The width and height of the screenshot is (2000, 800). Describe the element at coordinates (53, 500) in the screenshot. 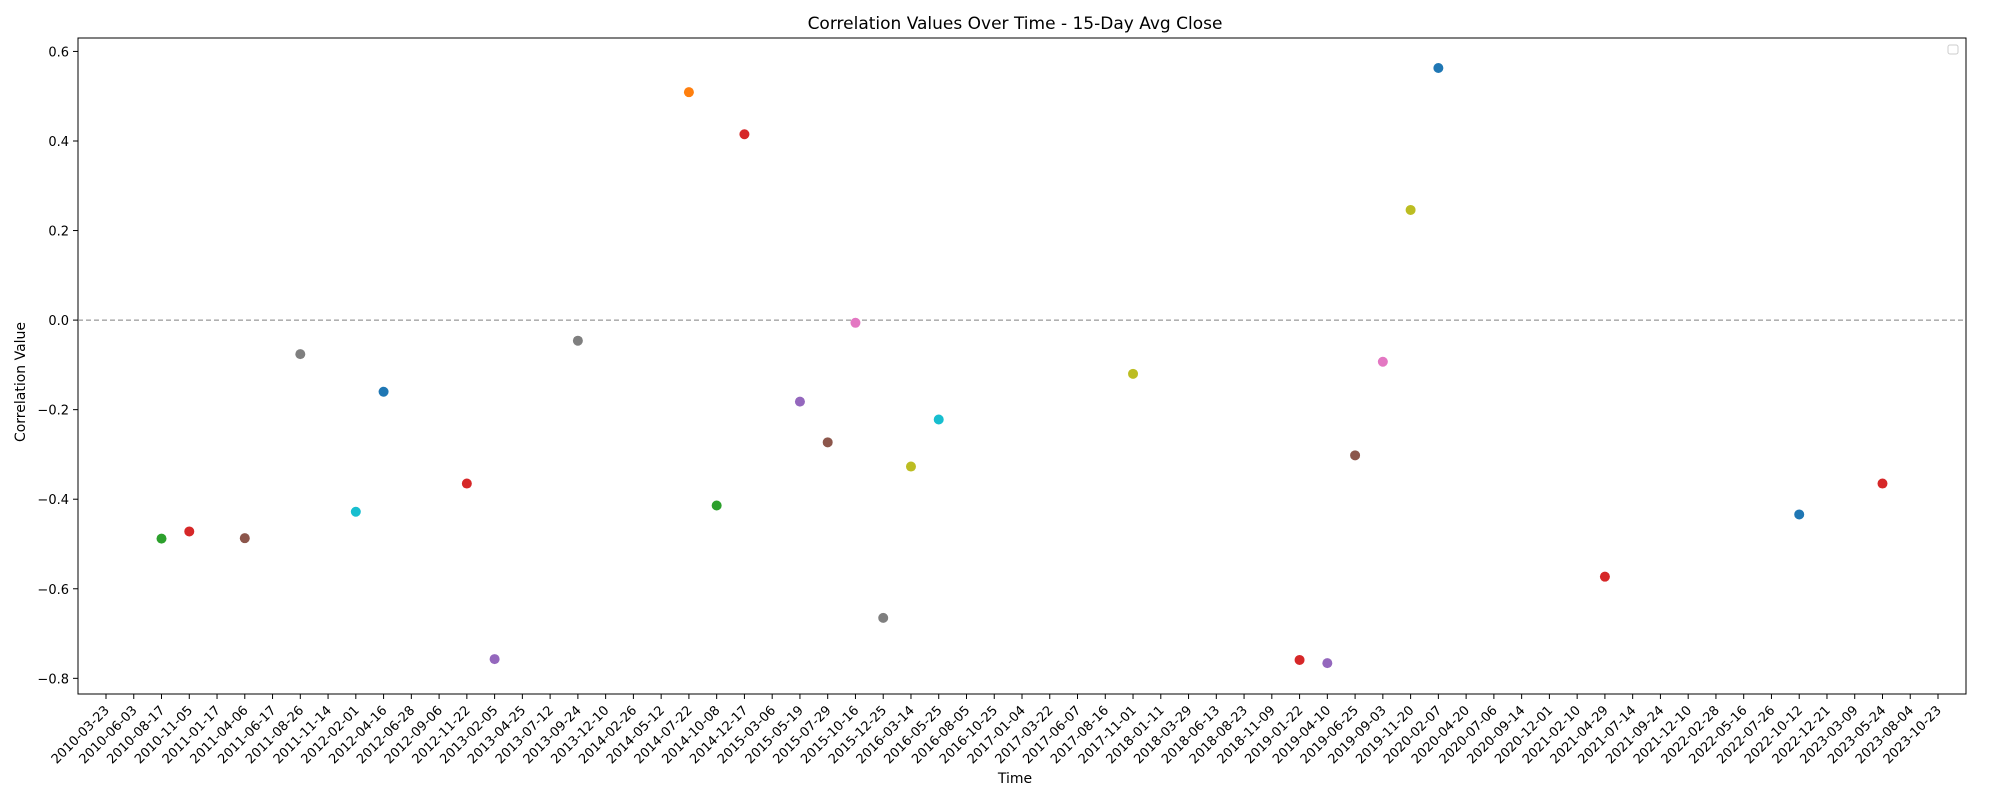

I see `y-tick-label: −0.4` at that location.